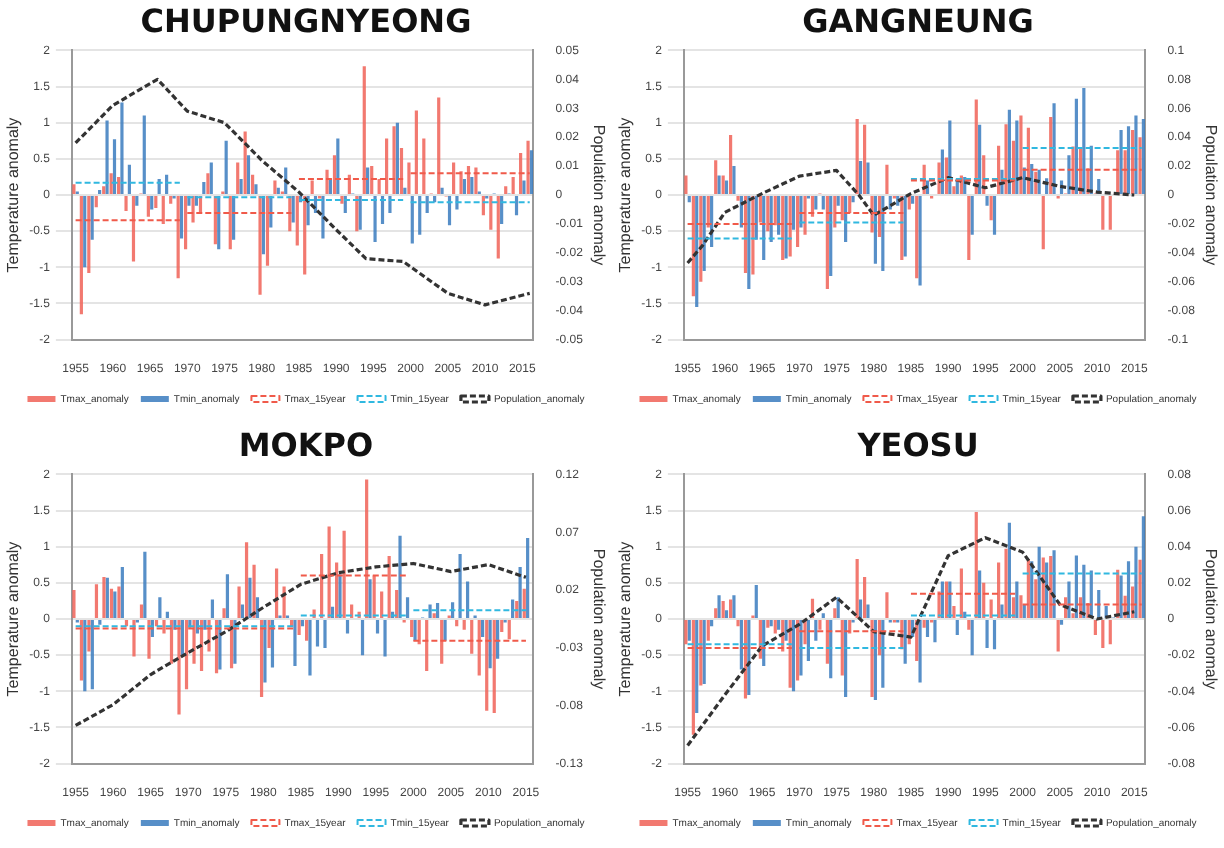 The width and height of the screenshot is (1224, 848). Describe the element at coordinates (306, 20) in the screenshot. I see `chart-title: CHUPUNGNYEONG` at that location.